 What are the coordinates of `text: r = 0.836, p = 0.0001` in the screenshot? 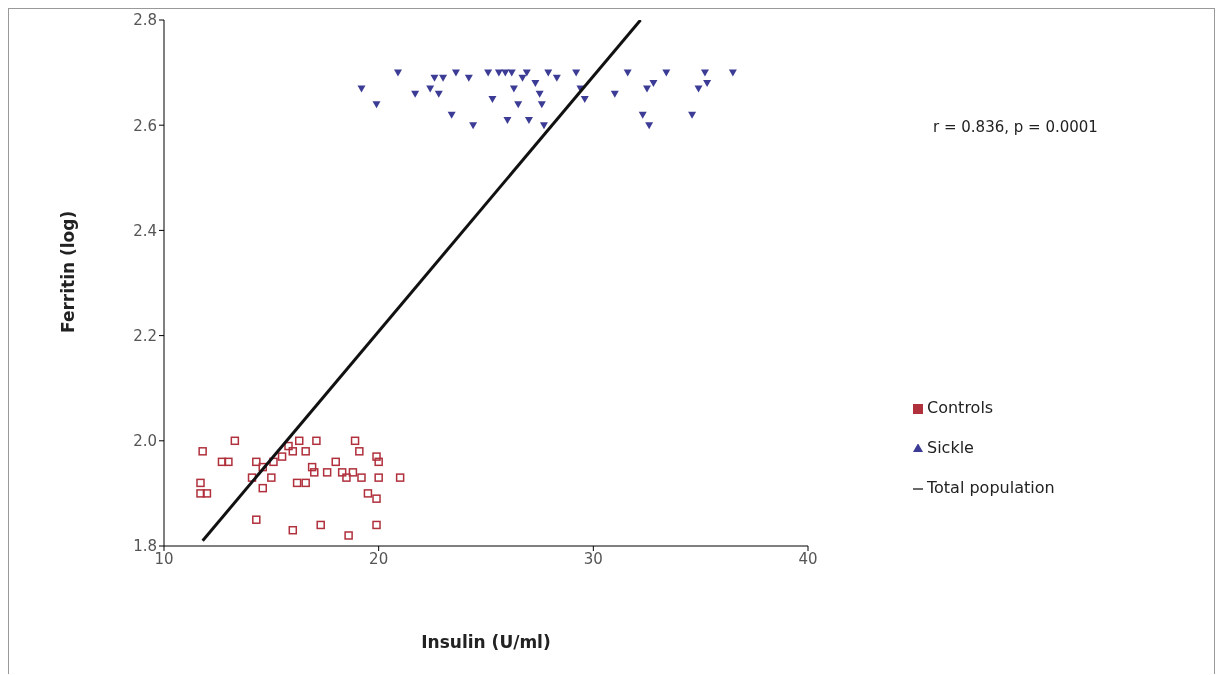 It's located at (1015, 127).